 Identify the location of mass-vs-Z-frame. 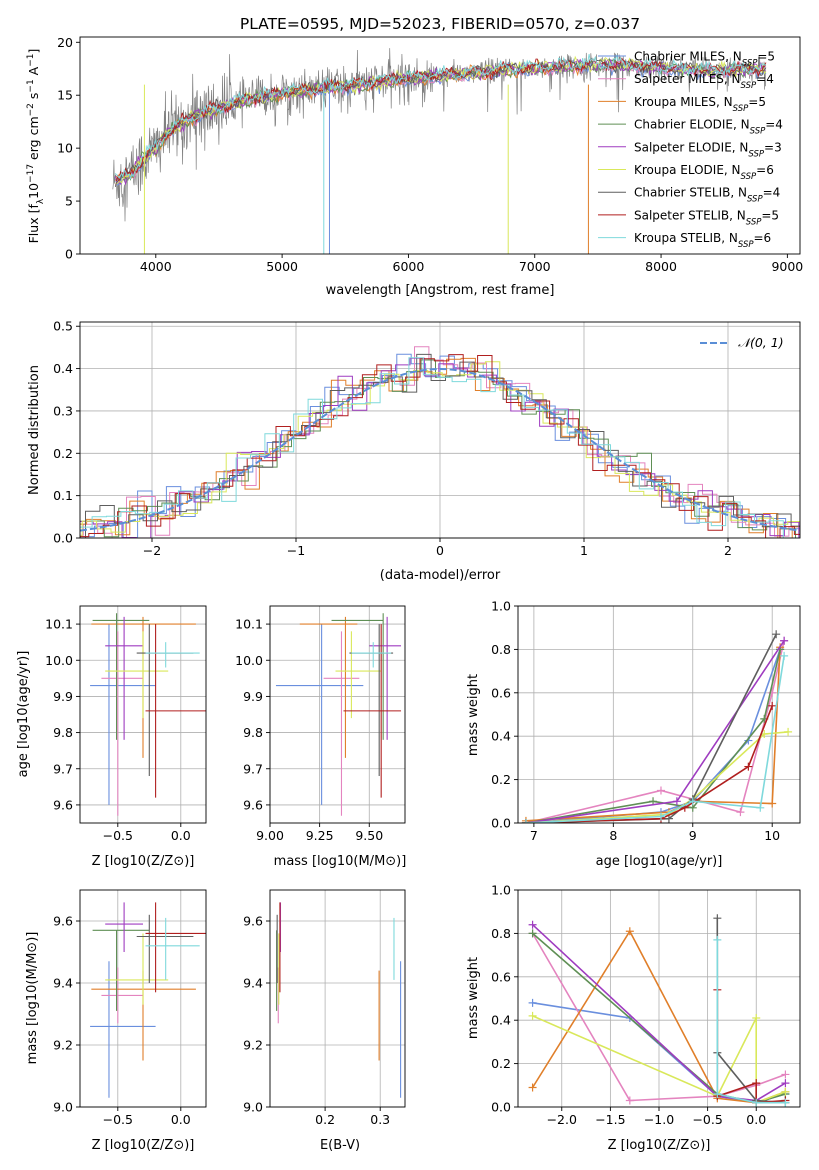
(143, 998).